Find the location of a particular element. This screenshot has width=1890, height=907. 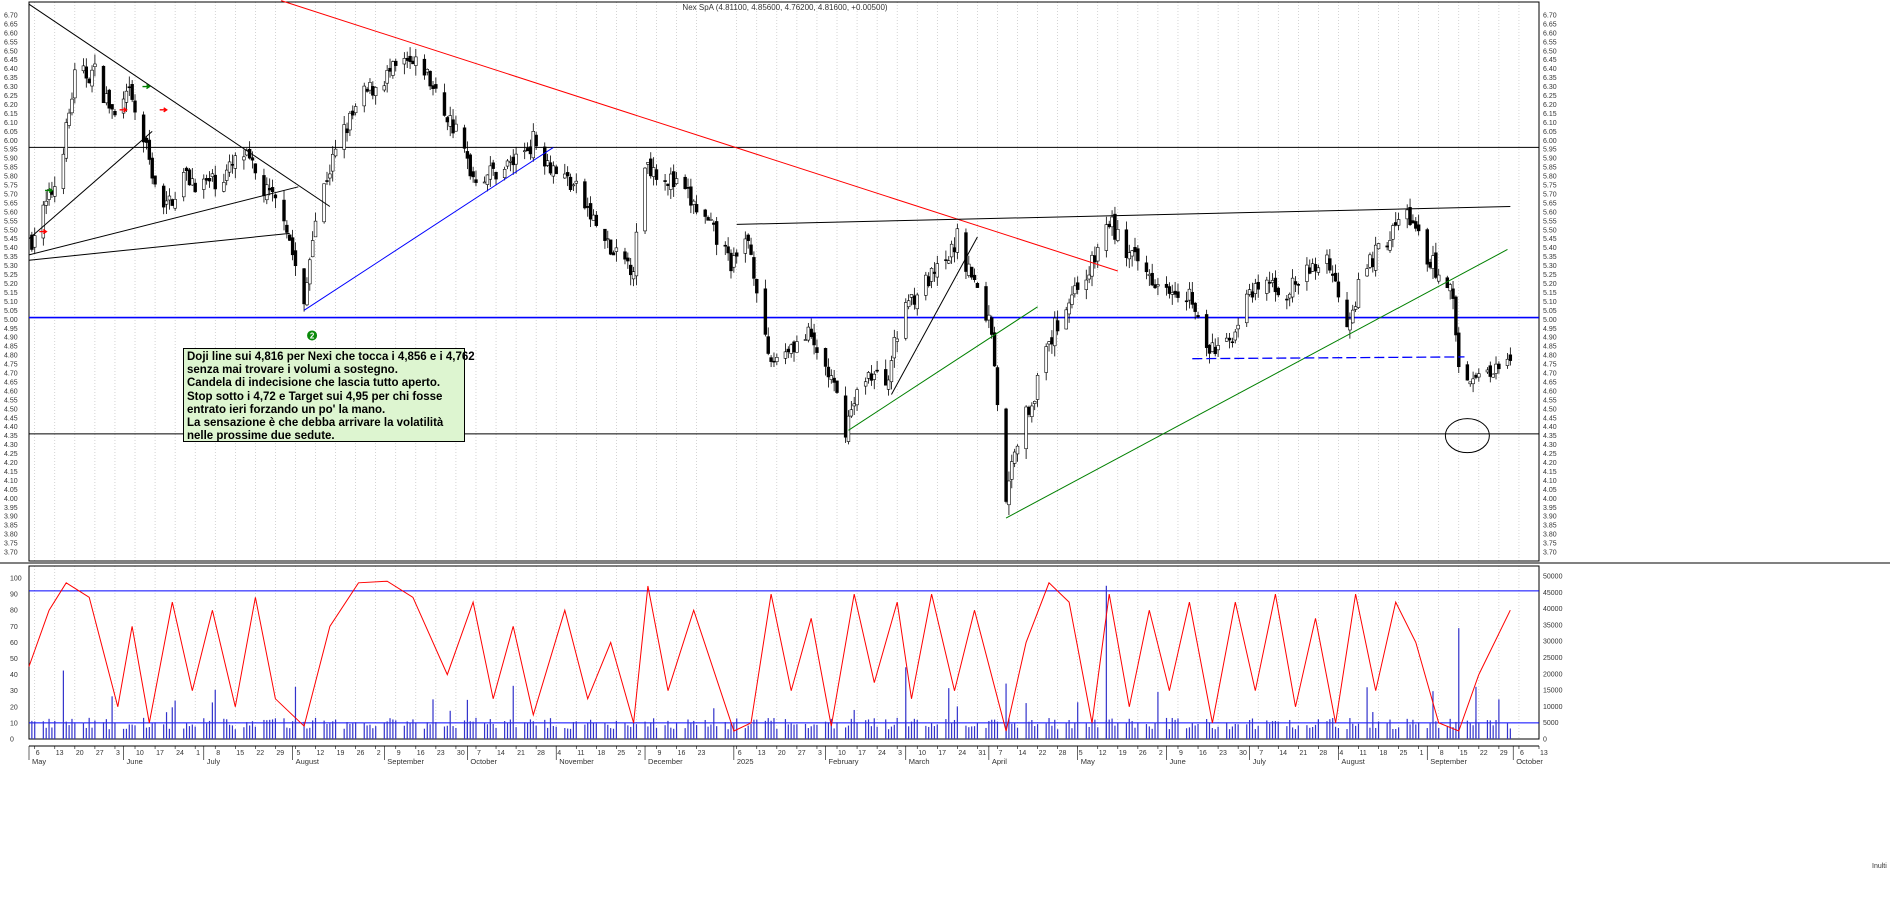

note-line: nelle prossime due sedute. is located at coordinates (261, 436).